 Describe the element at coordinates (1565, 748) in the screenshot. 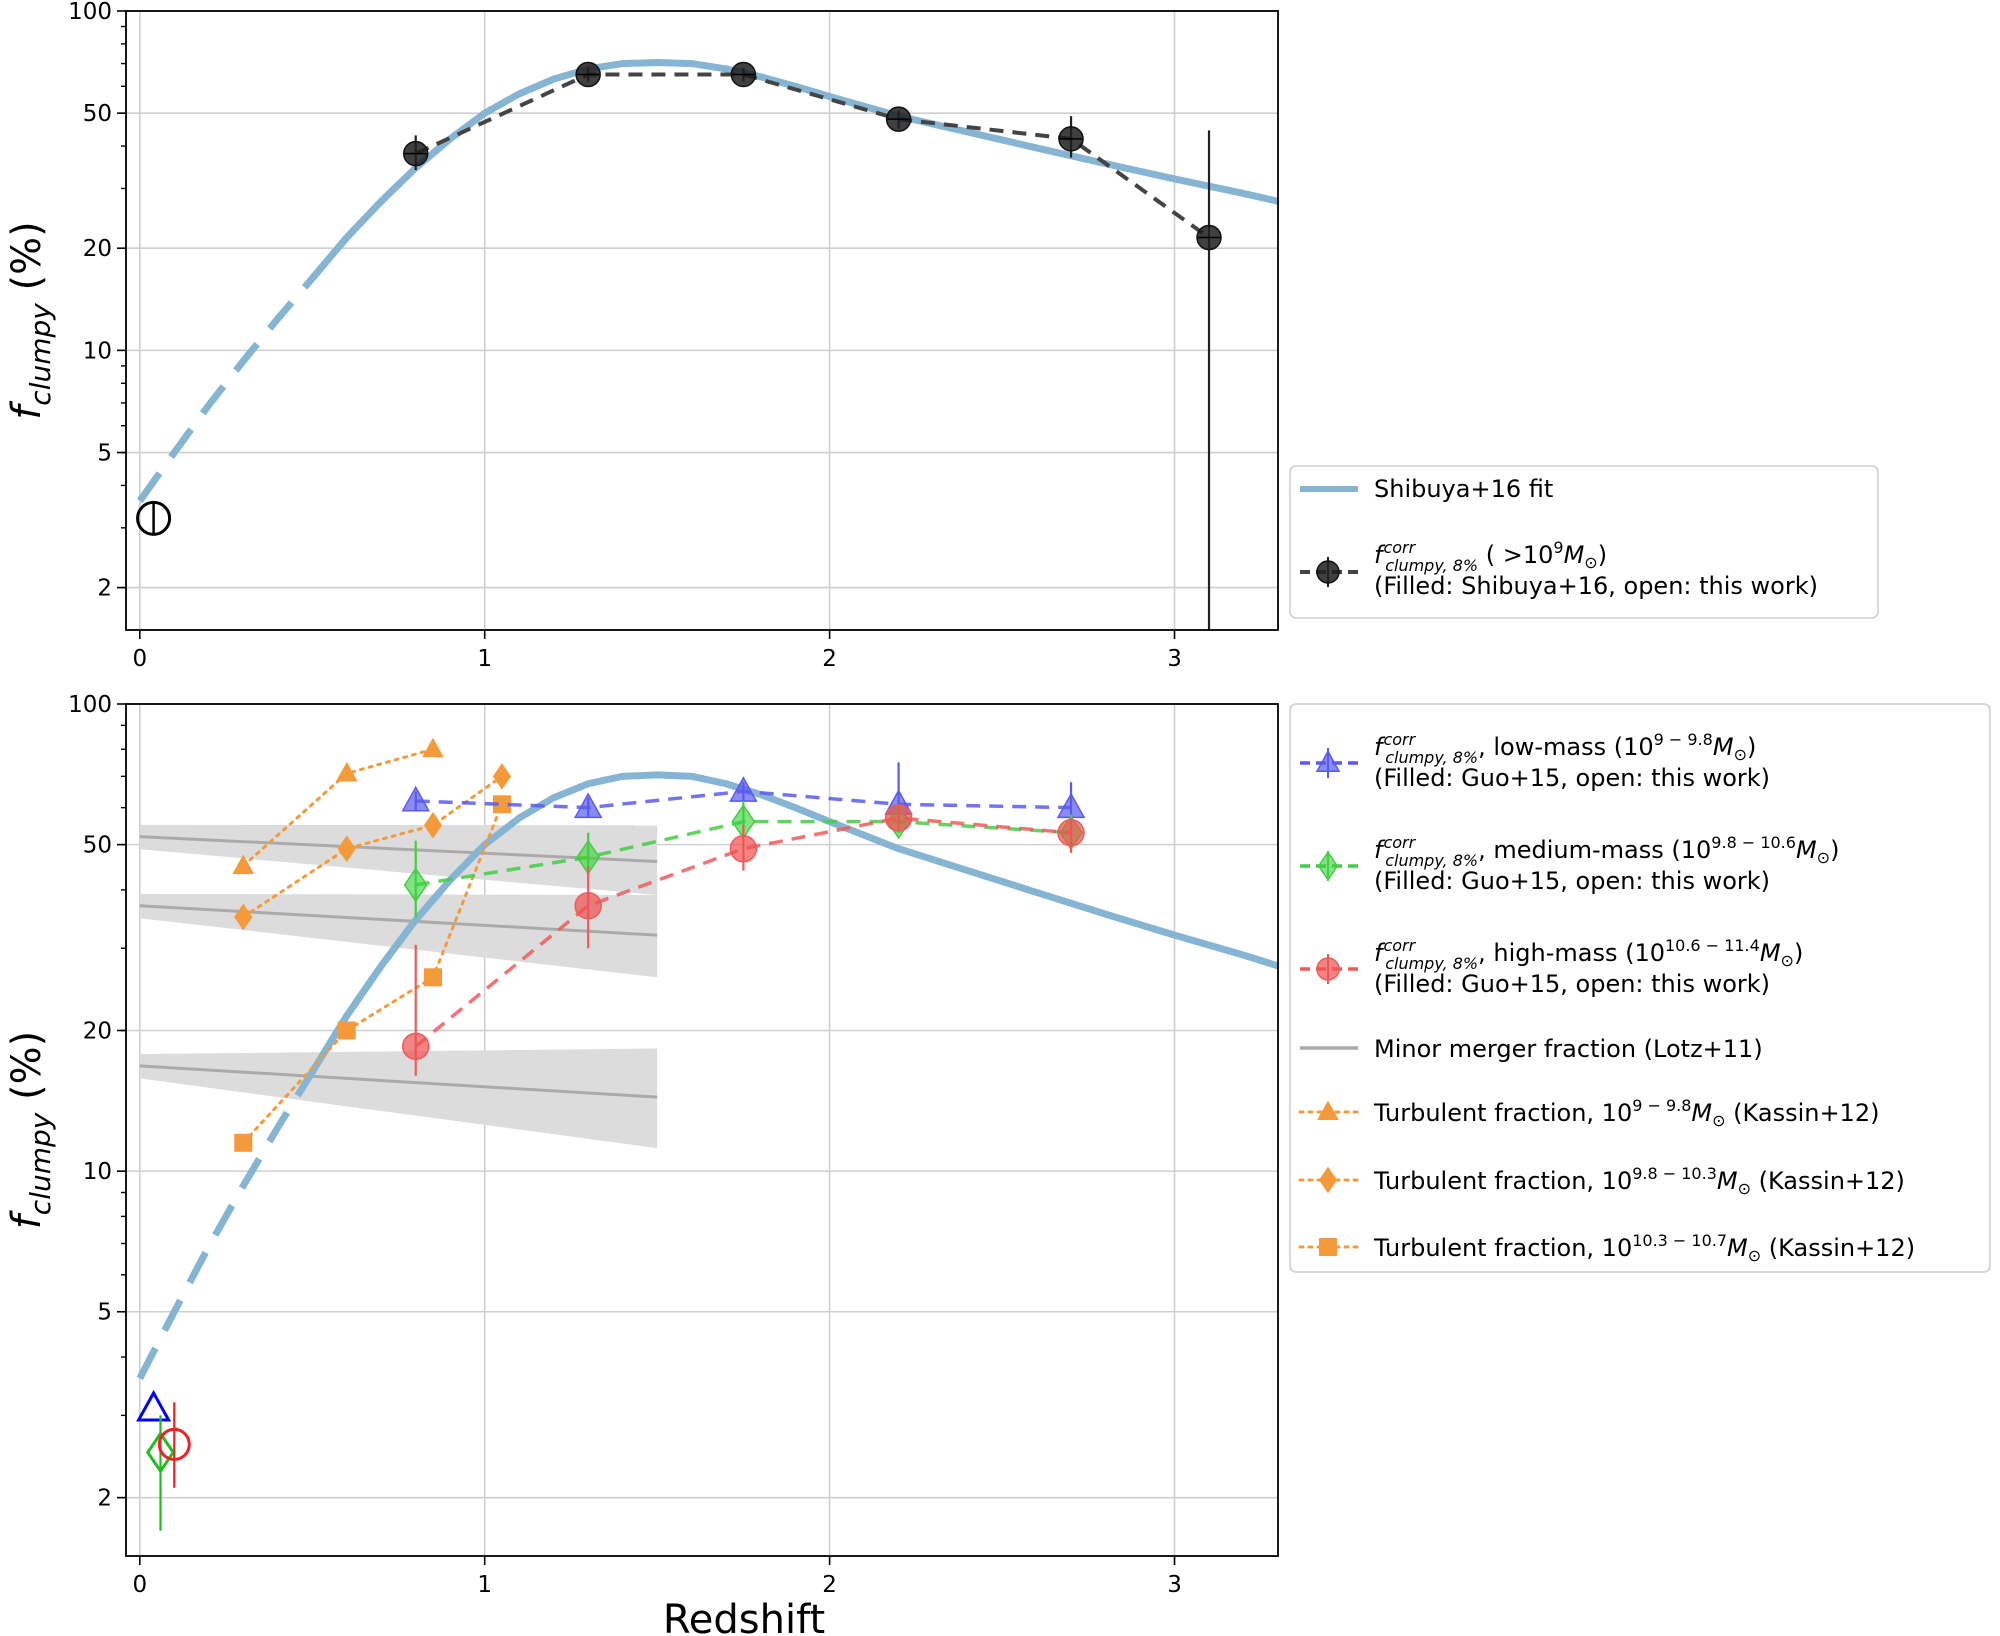

I see `legend-label: fcorr clumpy, 8%, low-mass (109 − 9.8M⊙)` at that location.